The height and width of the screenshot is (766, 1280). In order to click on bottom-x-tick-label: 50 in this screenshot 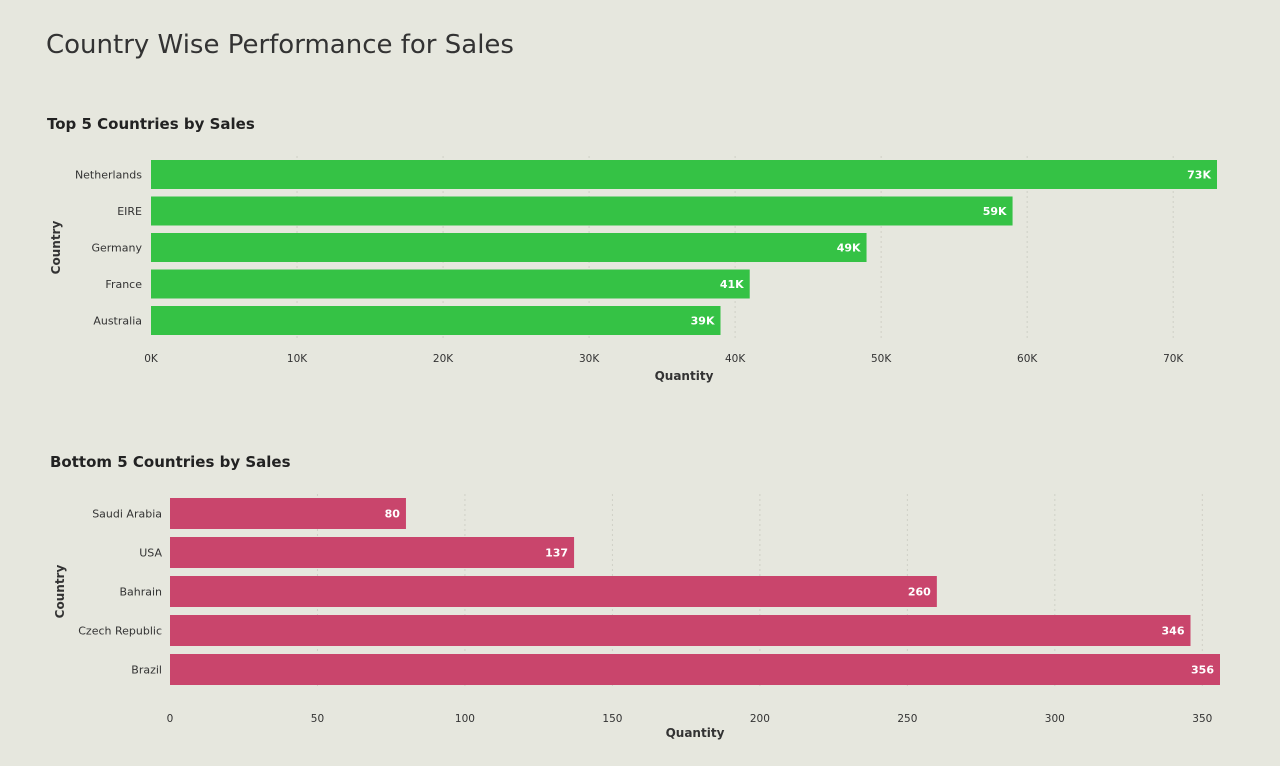, I will do `click(317, 719)`.